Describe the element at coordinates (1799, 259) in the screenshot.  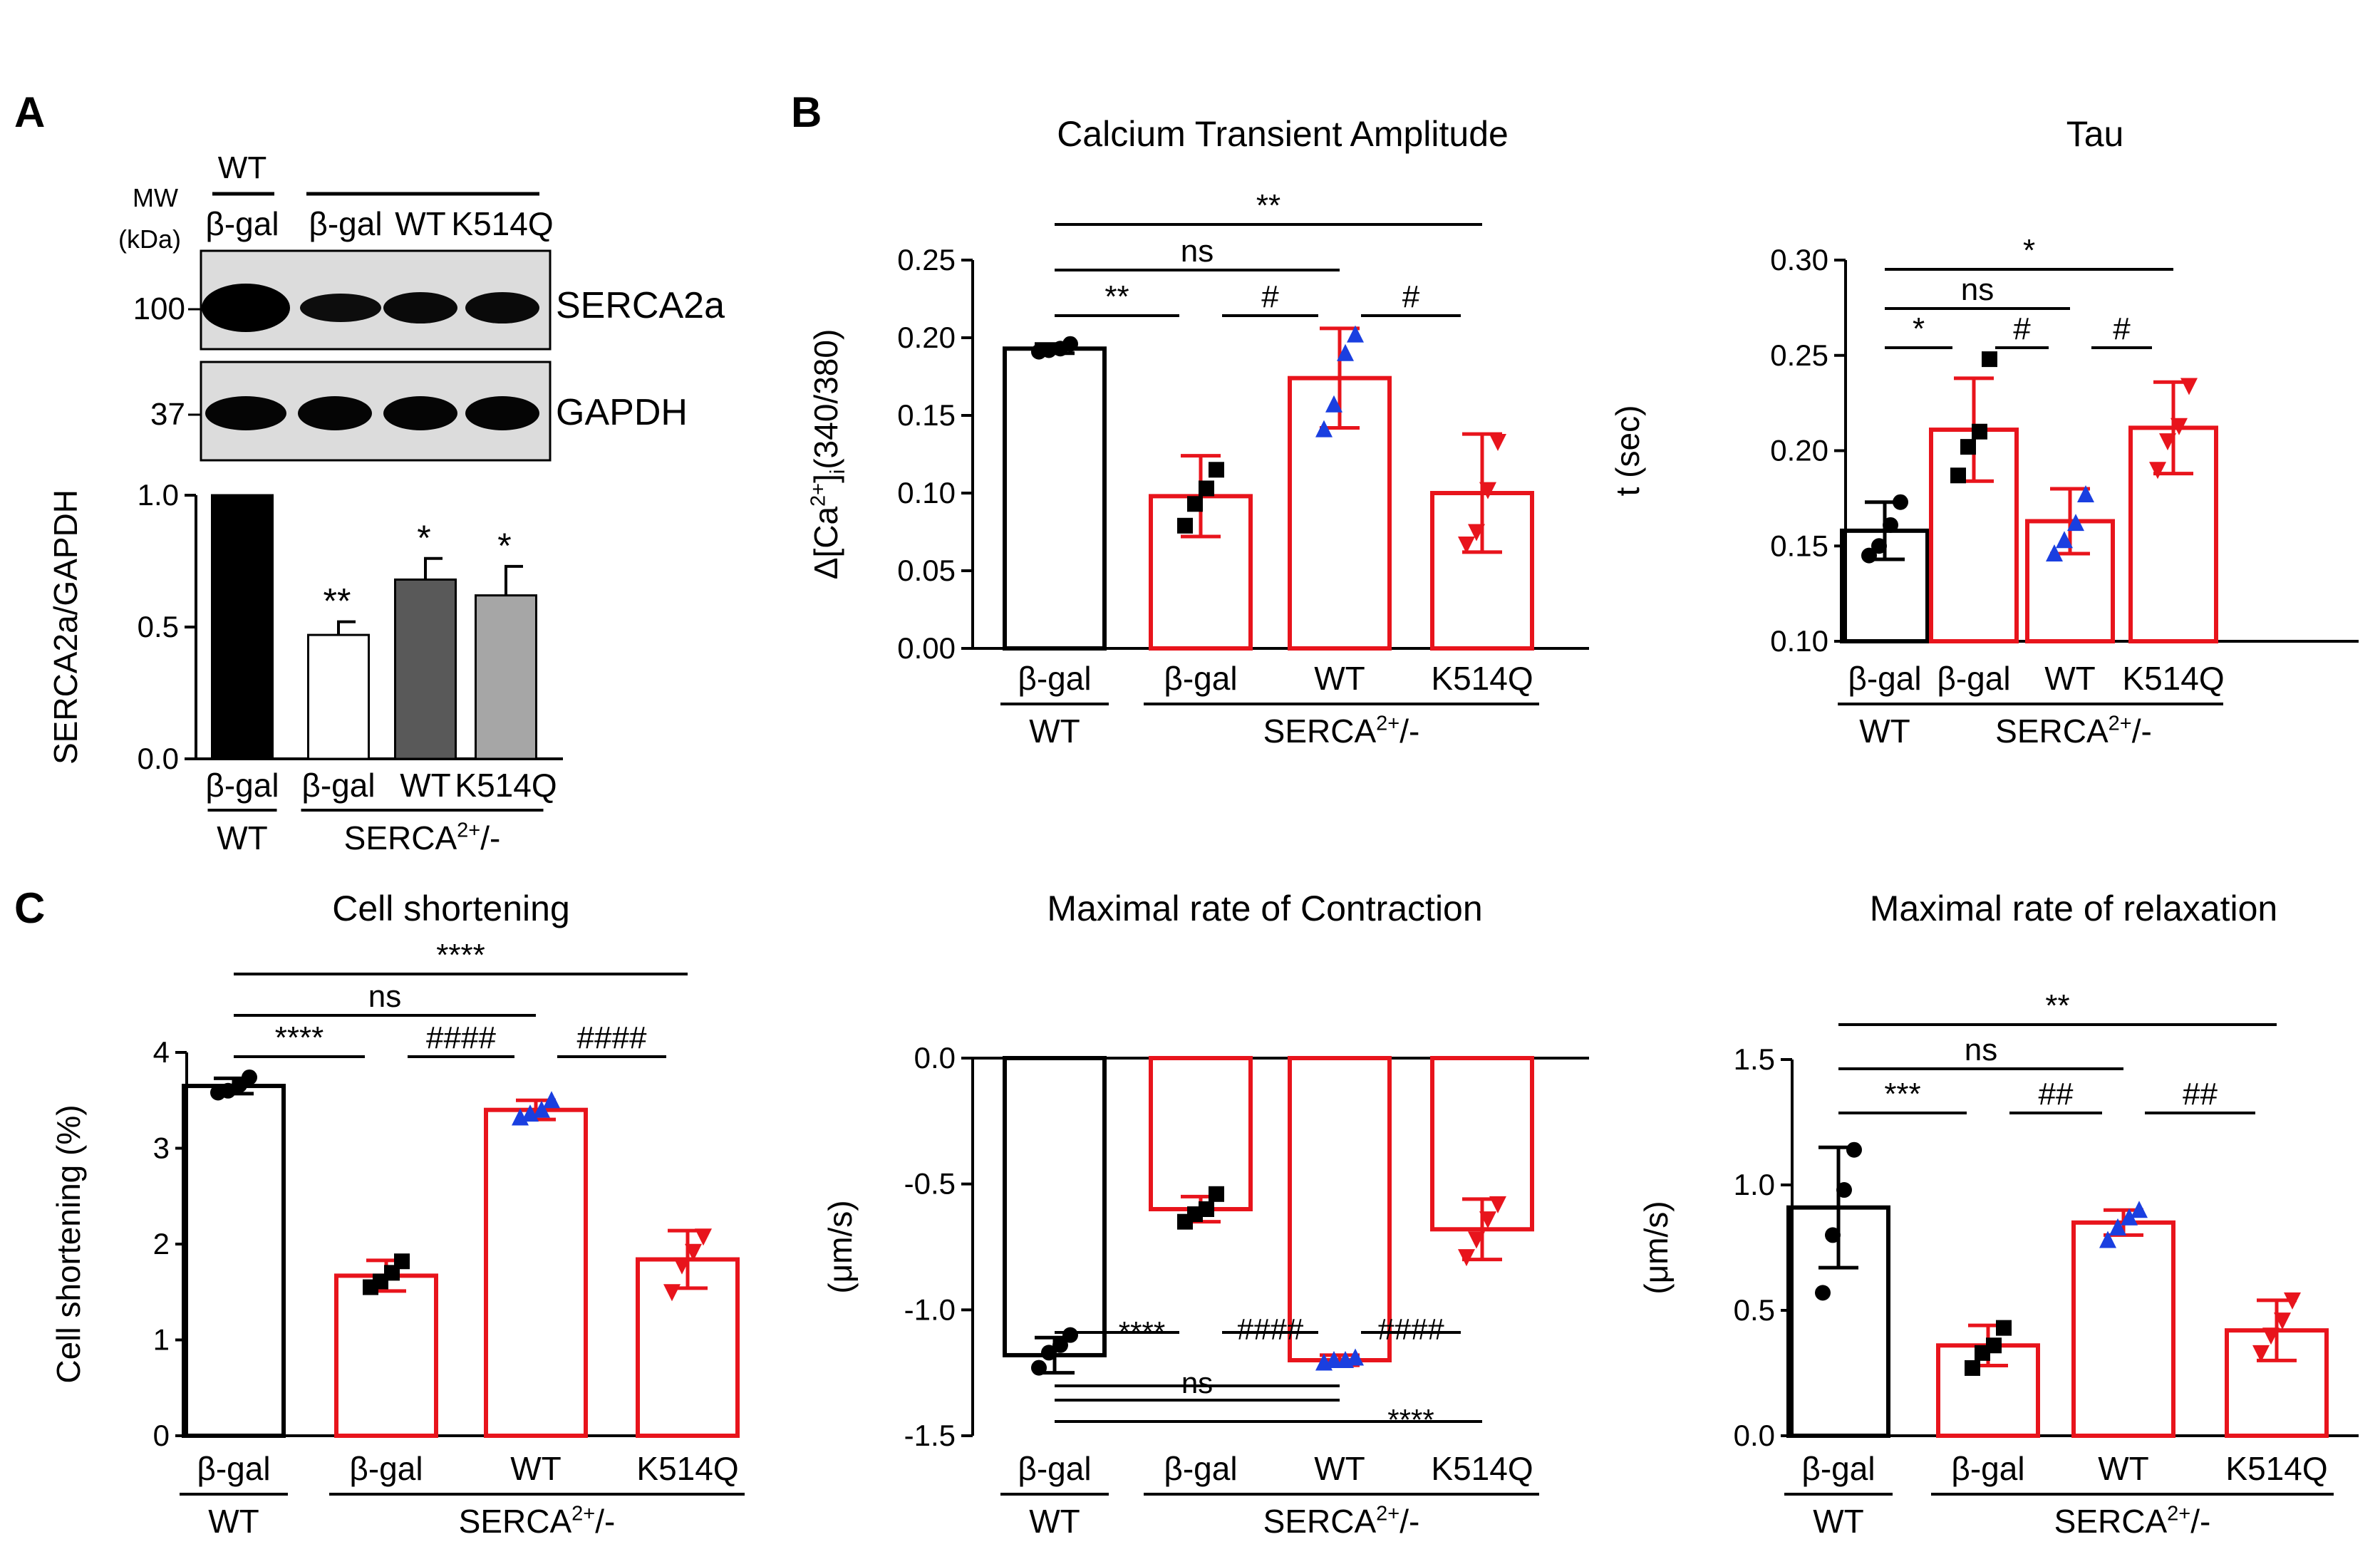
I see `y-tick-label: 0.30` at that location.